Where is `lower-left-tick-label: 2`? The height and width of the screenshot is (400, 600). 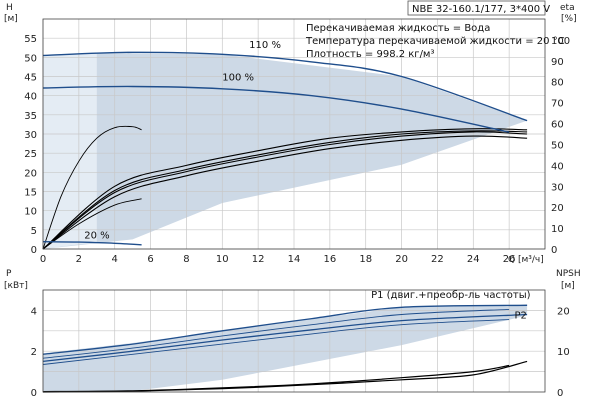 lower-left-tick-label: 2 is located at coordinates (34, 352).